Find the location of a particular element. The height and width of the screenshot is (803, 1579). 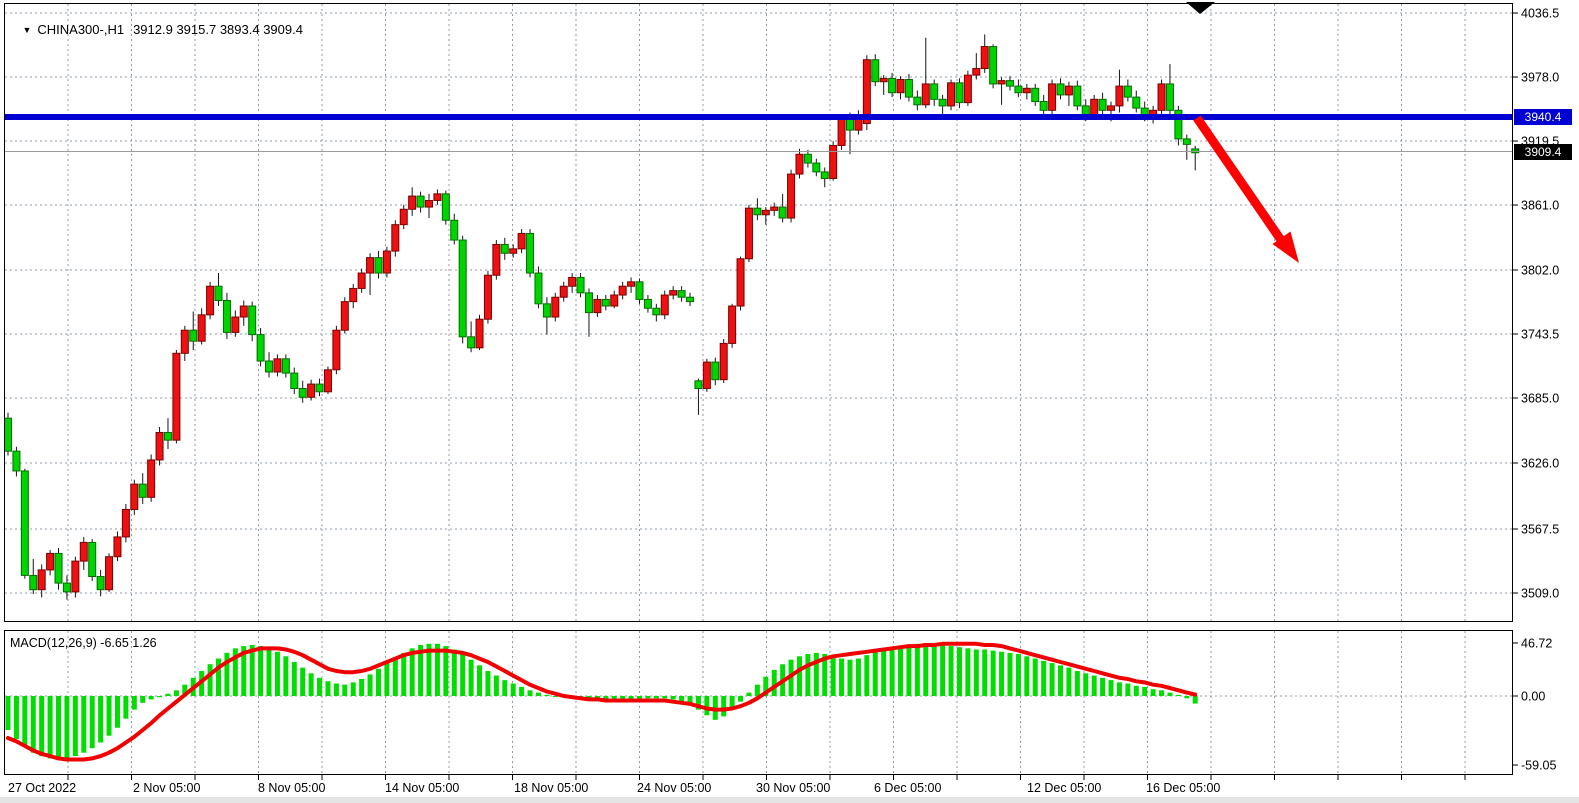

chart-title: ▼ CHINA300-,H1 3912.9 3915.7 3893.4 3909.4 is located at coordinates (155, 29).